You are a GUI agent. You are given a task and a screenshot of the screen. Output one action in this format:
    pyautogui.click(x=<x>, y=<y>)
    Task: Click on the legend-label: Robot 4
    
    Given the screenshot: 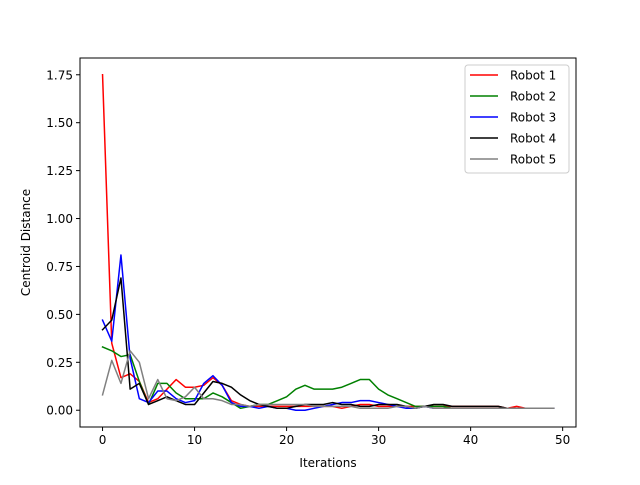 What is the action you would take?
    pyautogui.click(x=533, y=139)
    